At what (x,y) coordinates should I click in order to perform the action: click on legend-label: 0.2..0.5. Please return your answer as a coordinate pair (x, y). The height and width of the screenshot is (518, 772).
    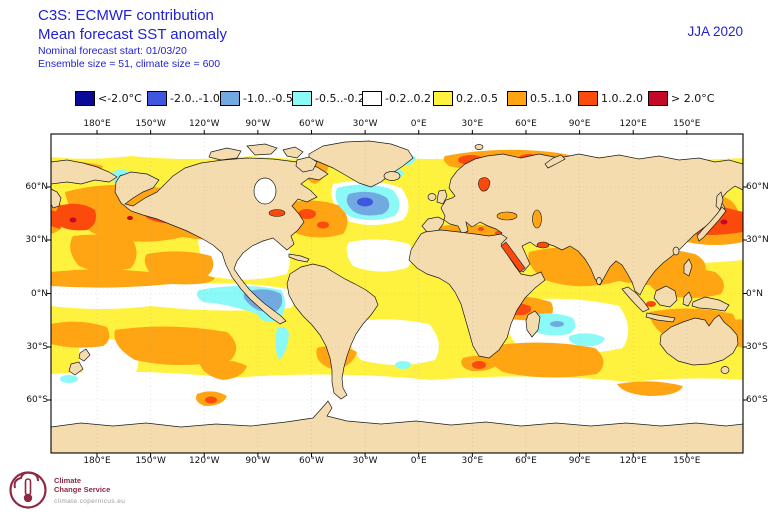
    Looking at the image, I should click on (477, 98).